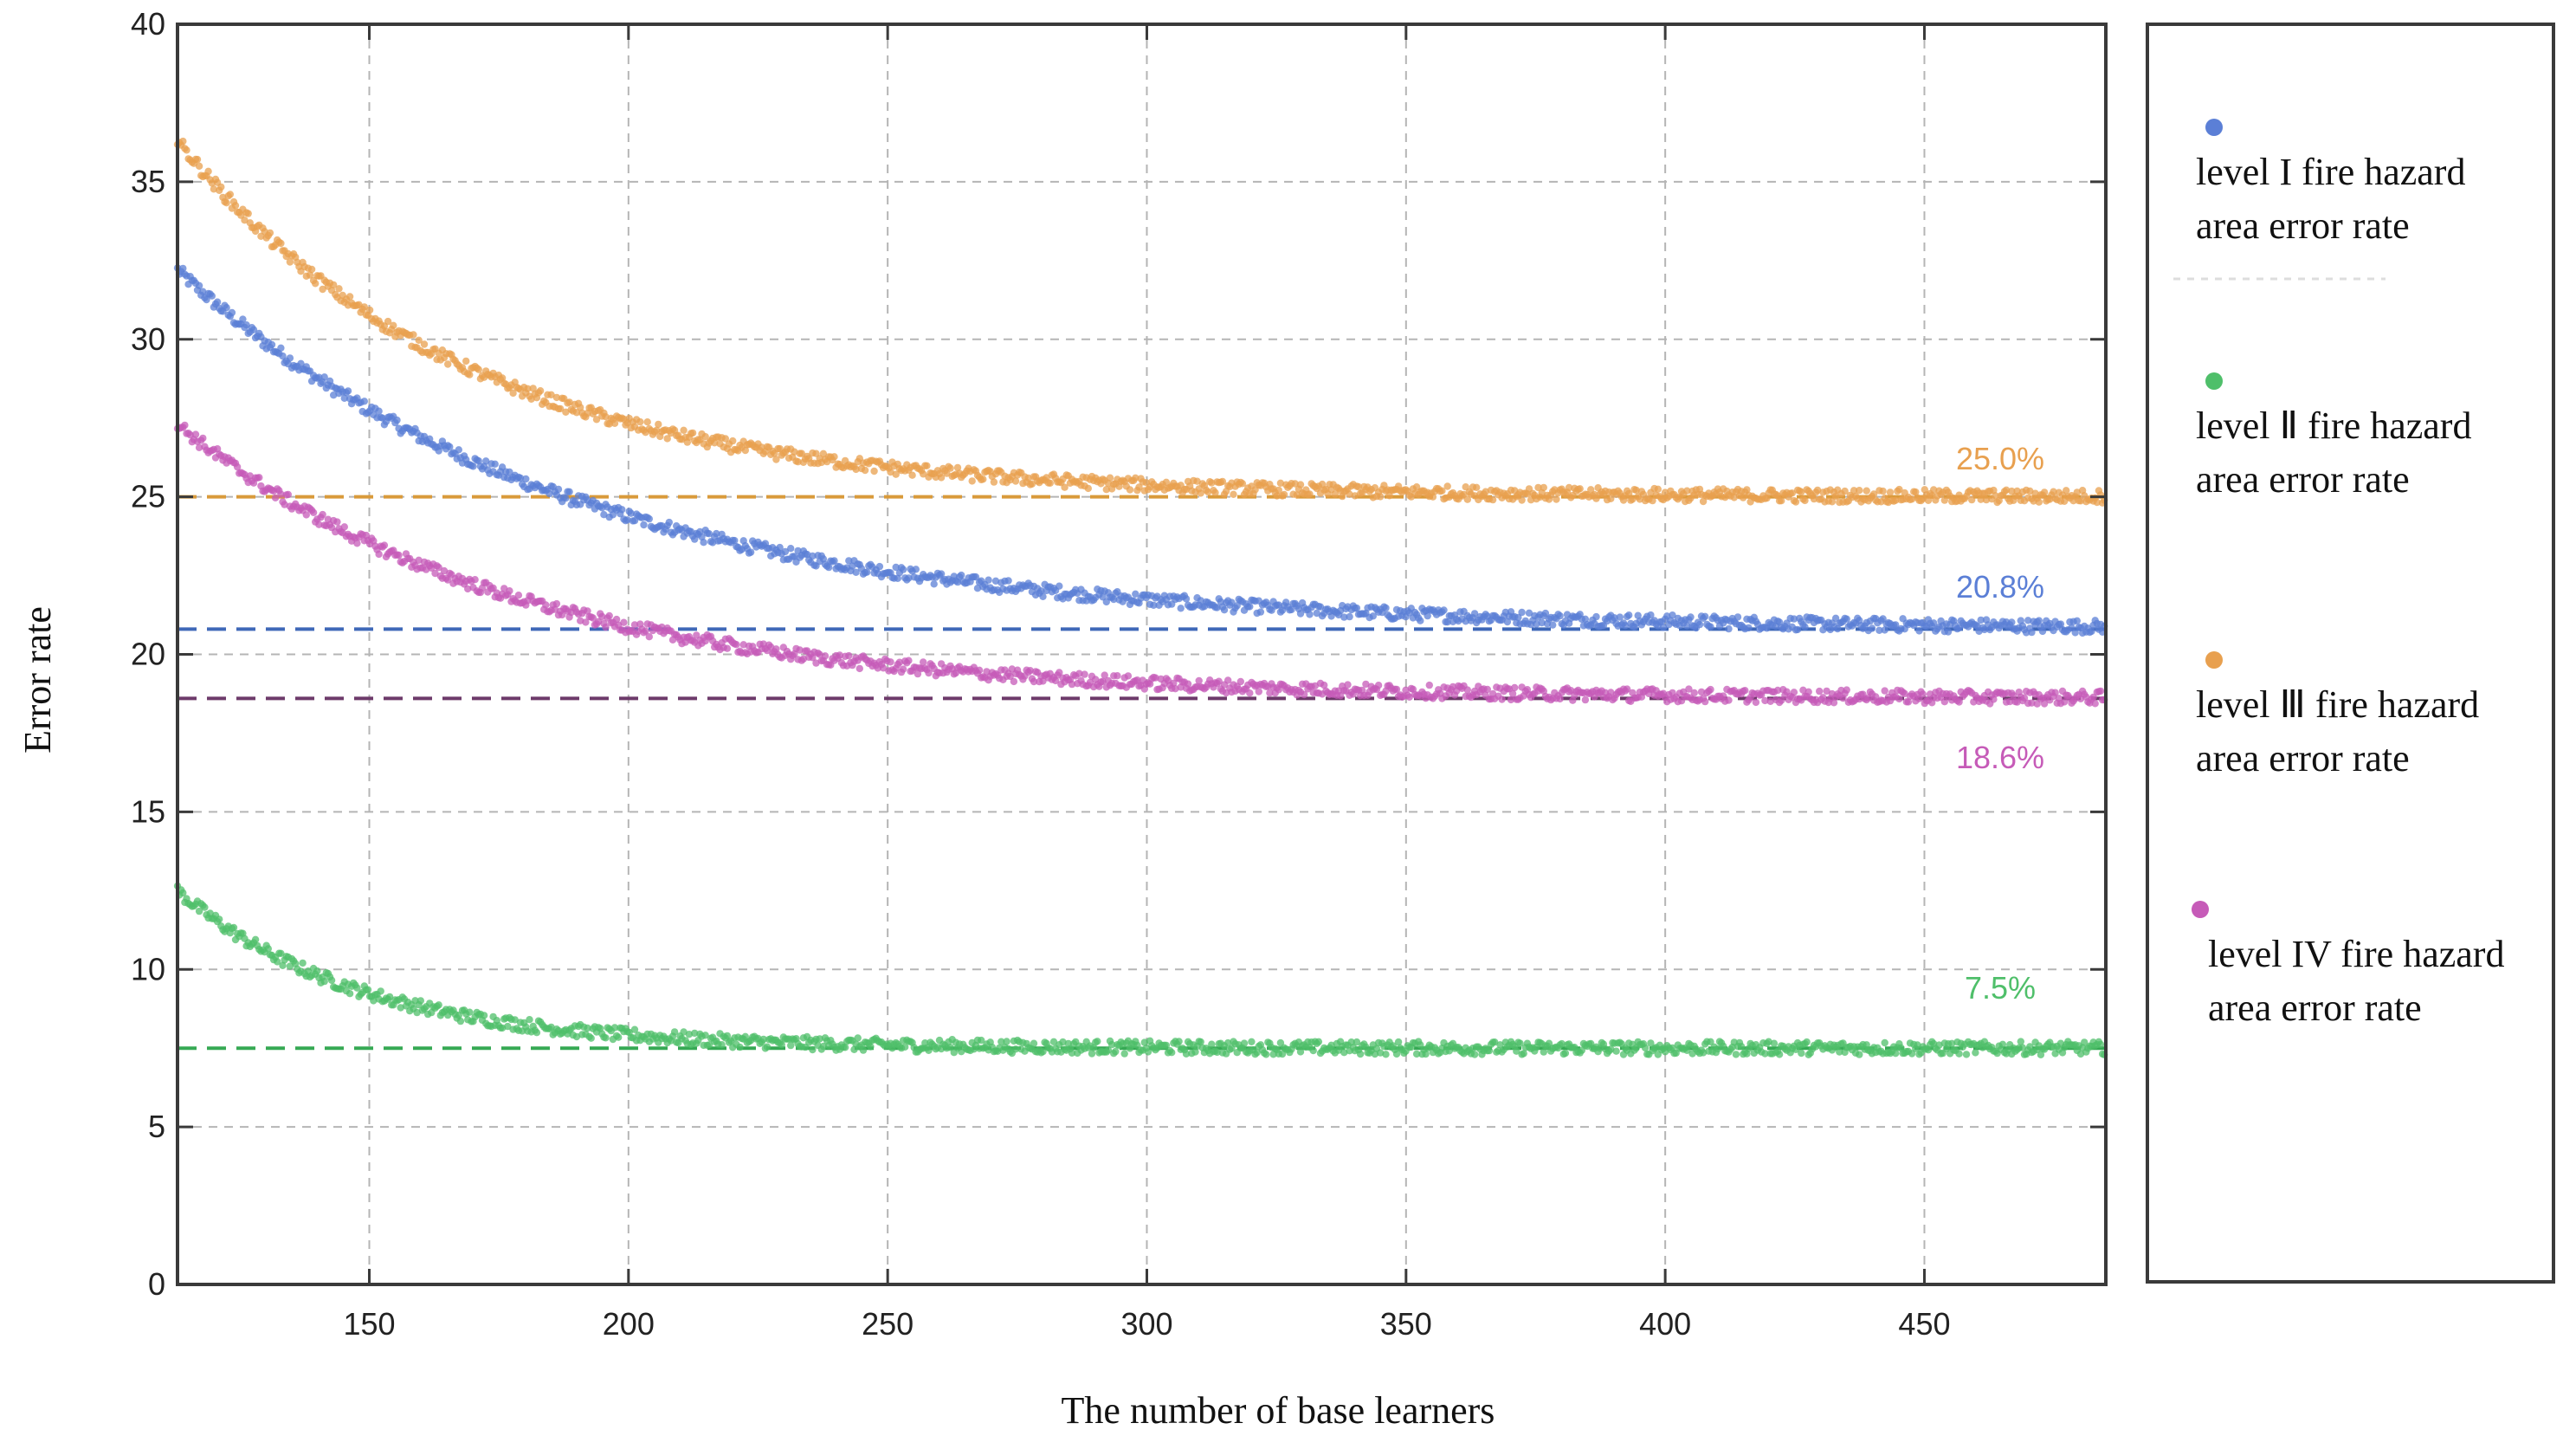  I want to click on y-tick-label: 20, so click(148, 654).